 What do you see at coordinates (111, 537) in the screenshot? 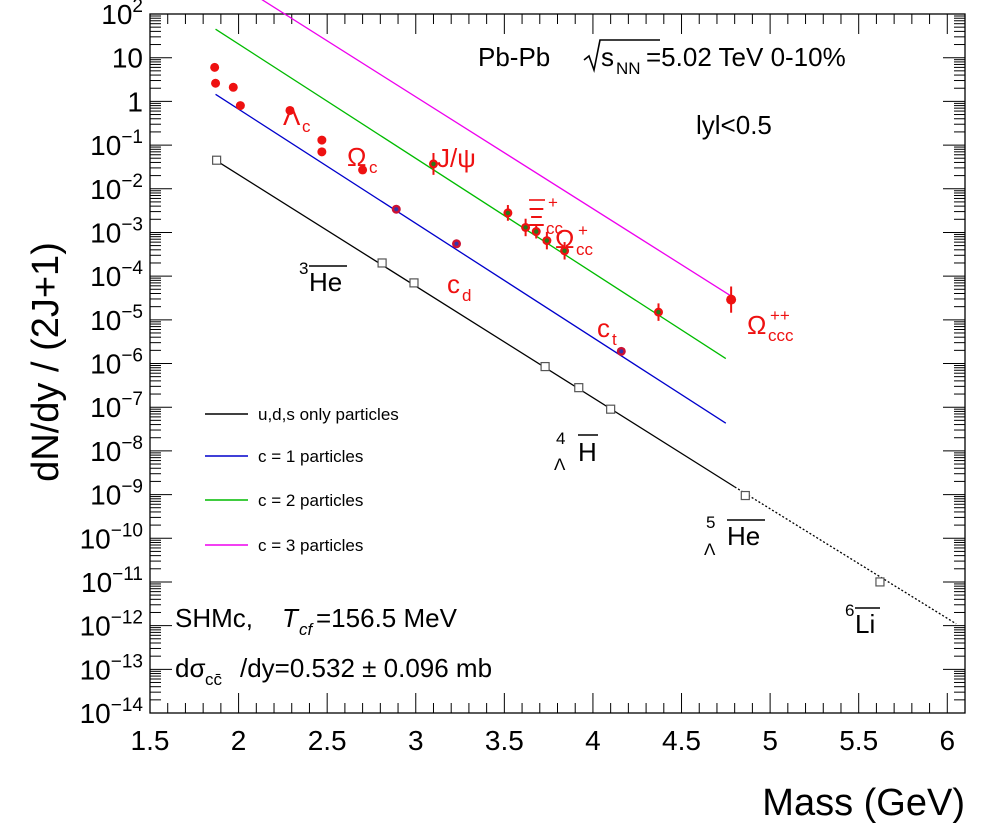
I see `y-tick-label: 10⁻¹⁰` at bounding box center [111, 537].